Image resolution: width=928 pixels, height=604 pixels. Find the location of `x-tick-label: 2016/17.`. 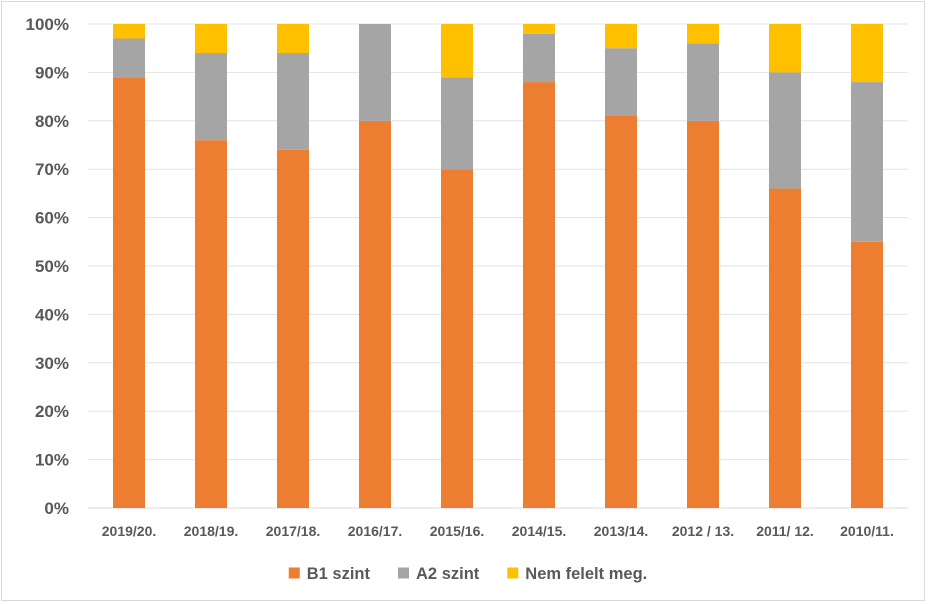

x-tick-label: 2016/17. is located at coordinates (375, 531).